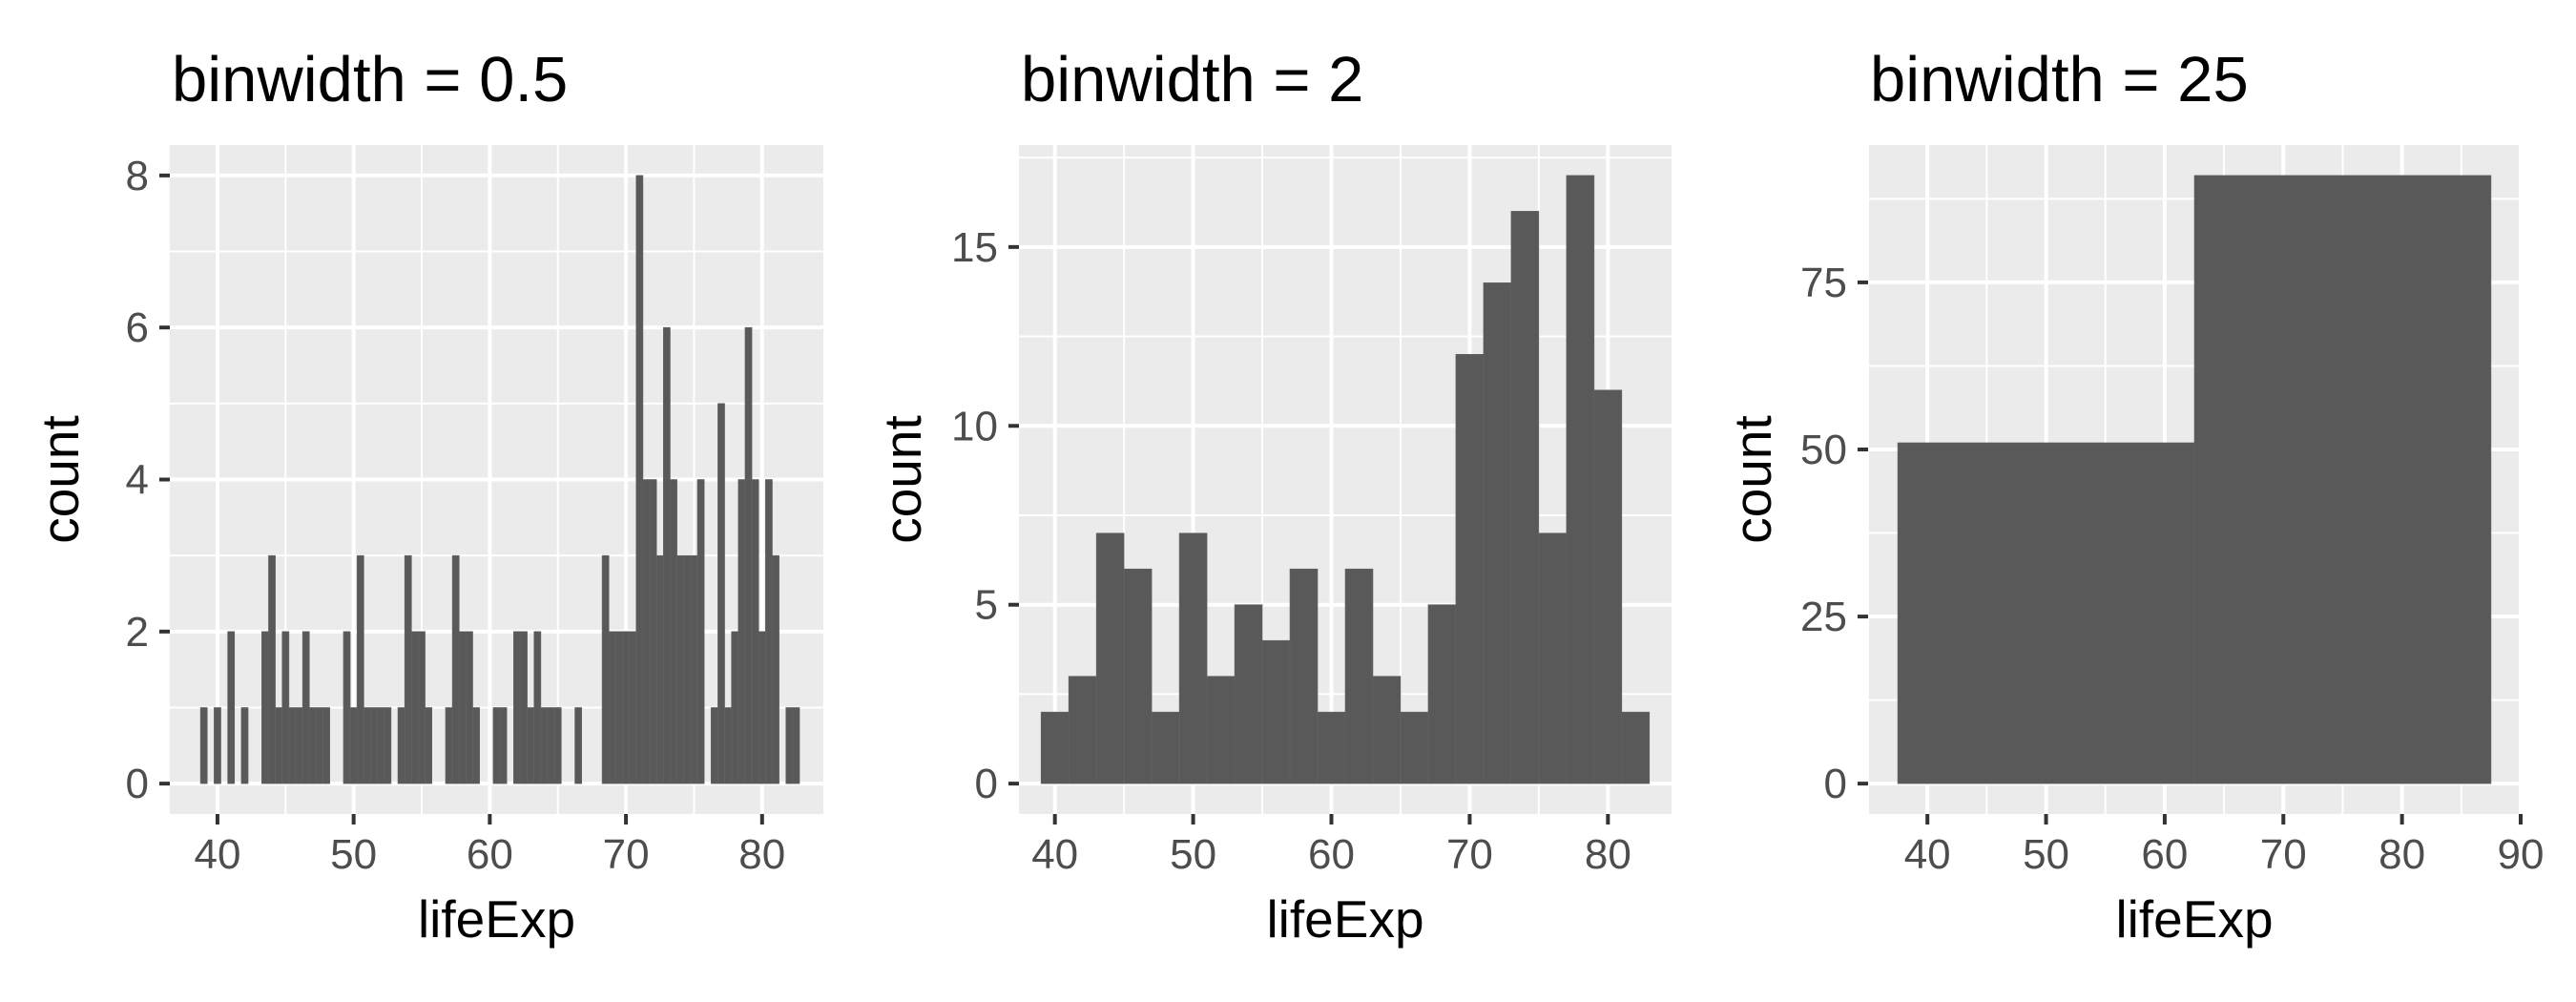 This screenshot has height=1002, width=2576. I want to click on y-tick-label: 15, so click(974, 247).